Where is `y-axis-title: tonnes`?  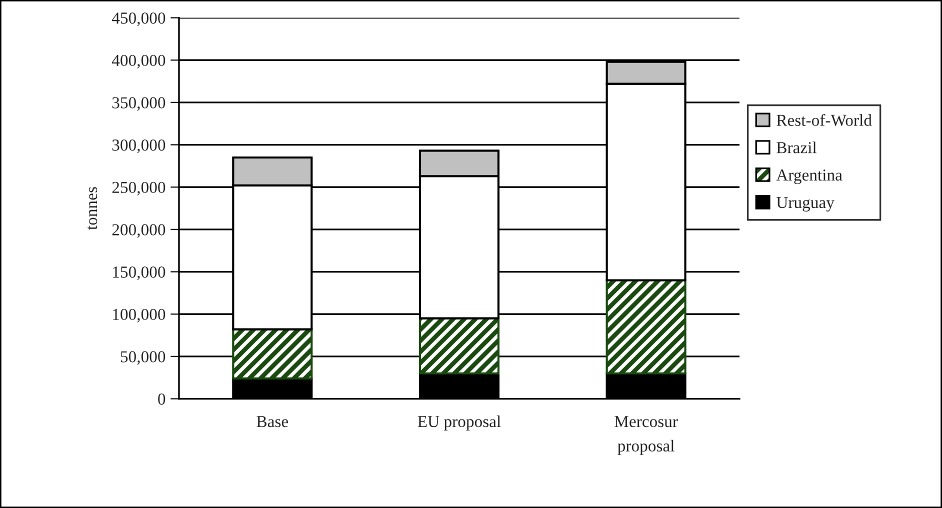
y-axis-title: tonnes is located at coordinates (93, 208).